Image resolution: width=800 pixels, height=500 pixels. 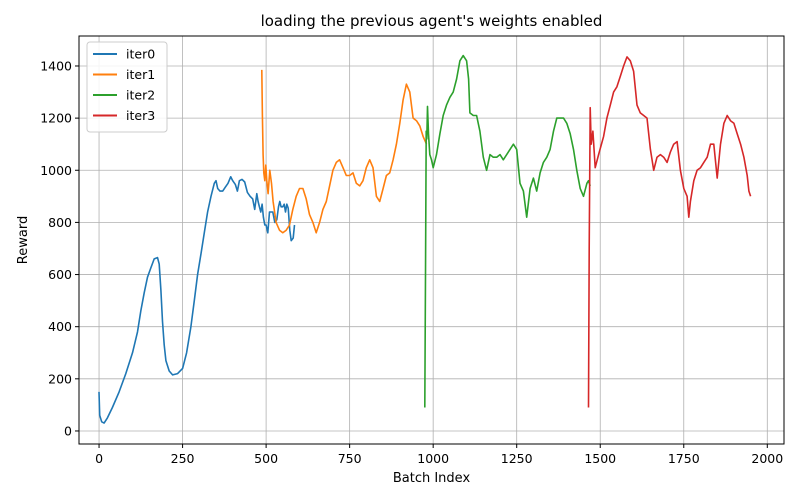 I want to click on series-line-iter2, so click(x=507, y=231).